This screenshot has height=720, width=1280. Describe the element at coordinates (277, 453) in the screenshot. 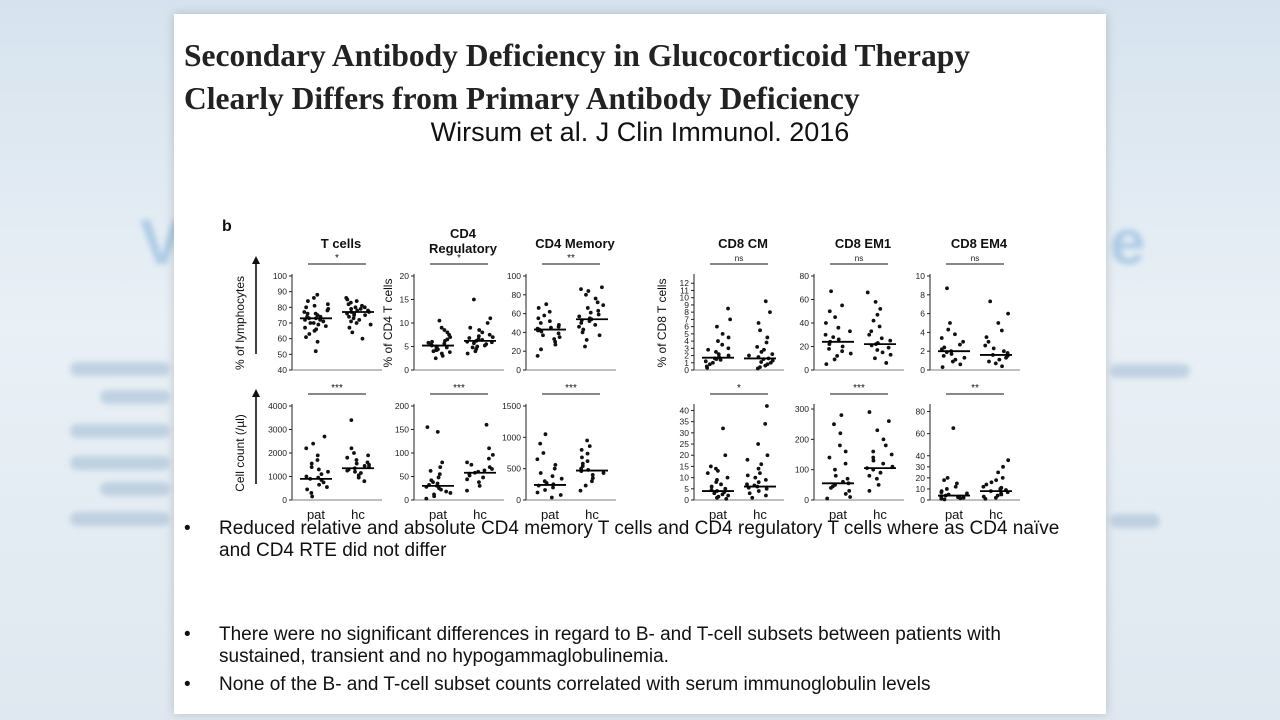

I see `y-tick-label: 2000` at that location.